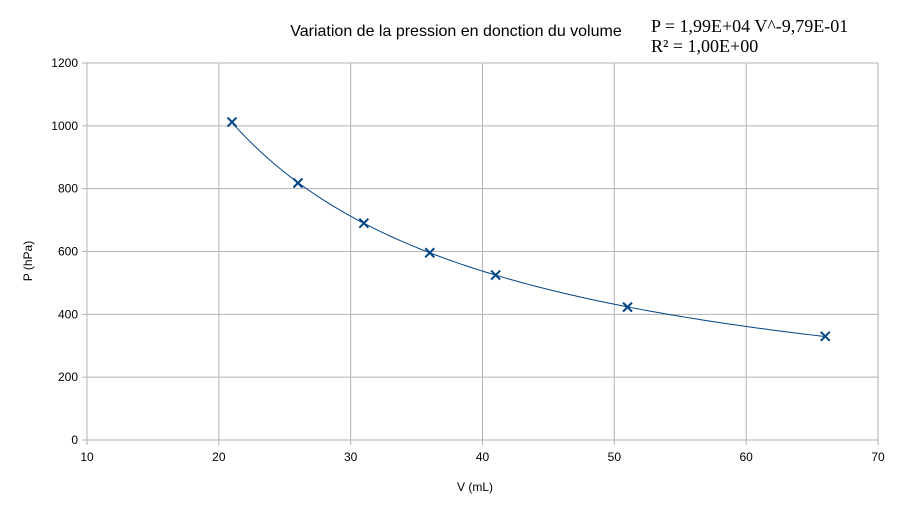 This screenshot has height=512, width=910. I want to click on x-axis-title: V (mL), so click(475, 487).